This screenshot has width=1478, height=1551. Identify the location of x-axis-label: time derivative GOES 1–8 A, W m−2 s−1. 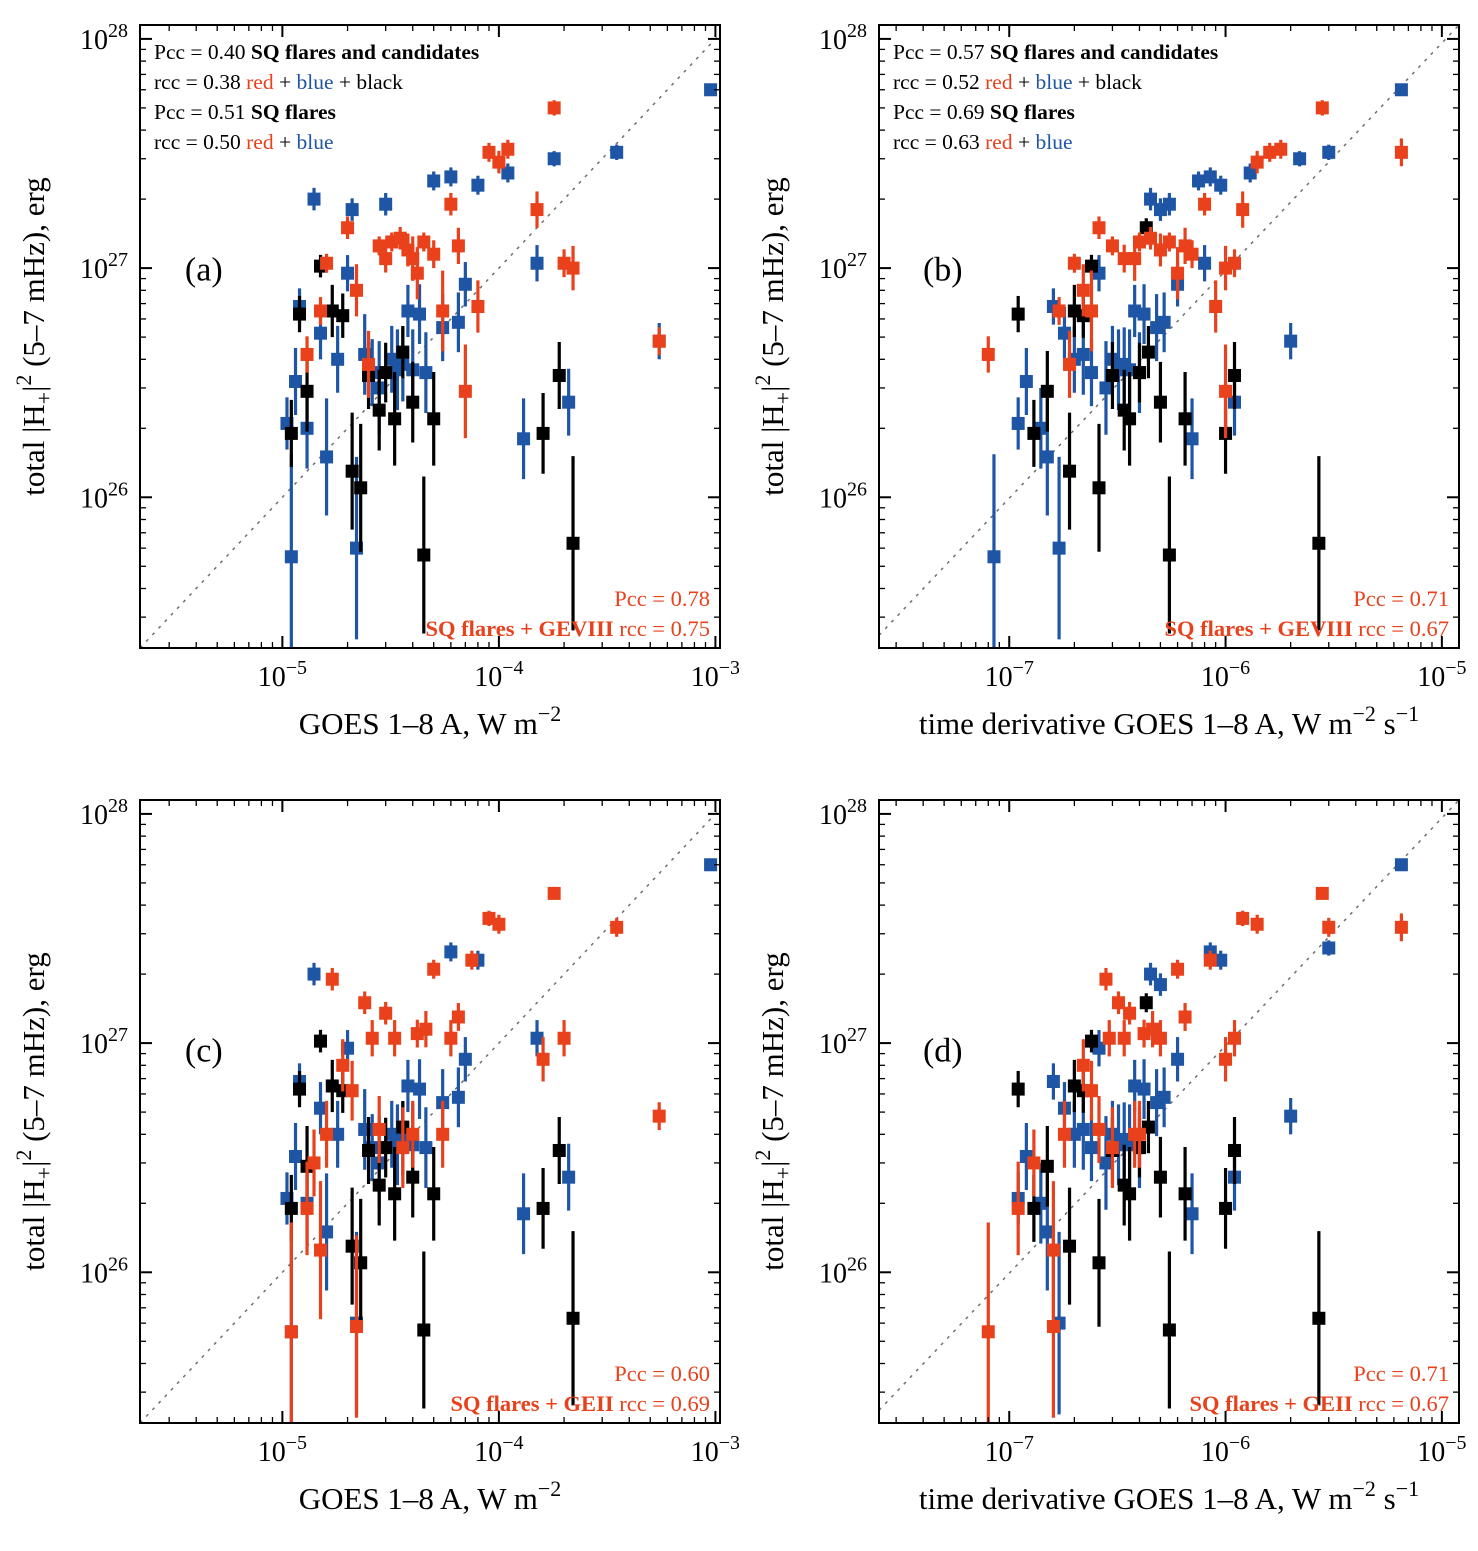
(1169, 1496).